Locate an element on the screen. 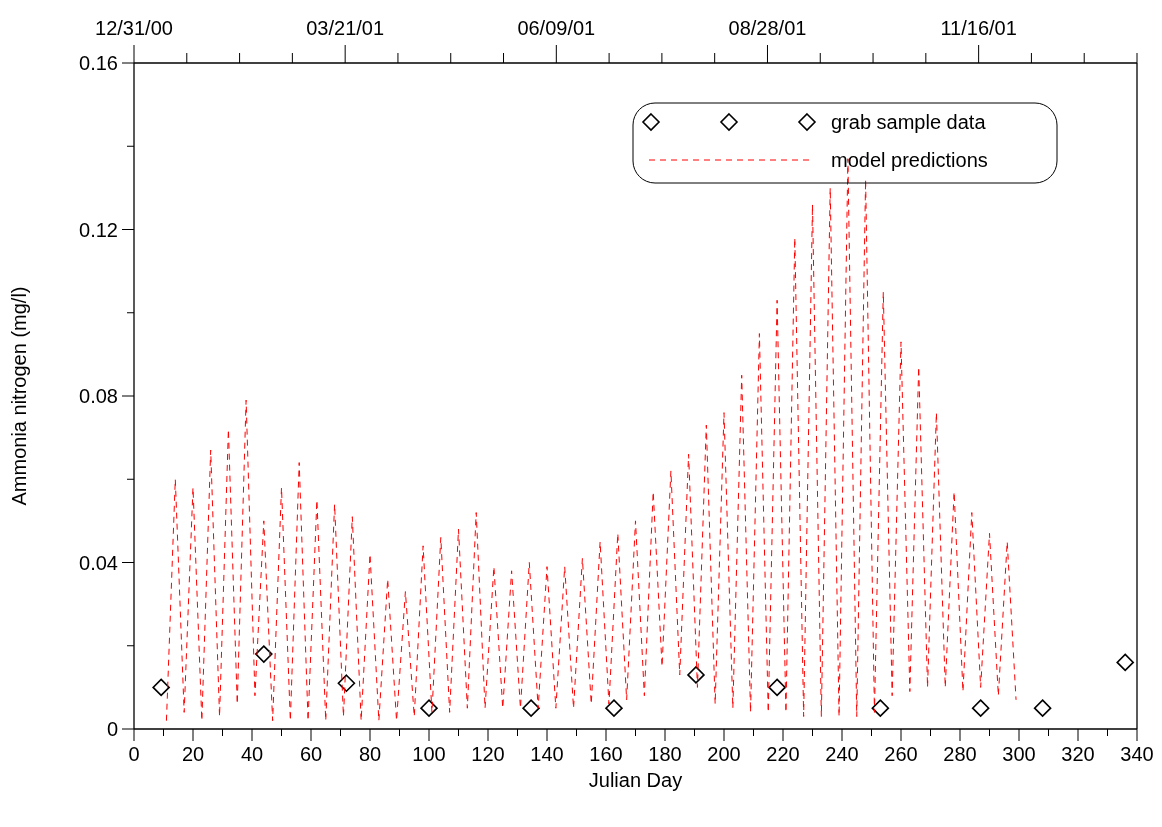 This screenshot has height=827, width=1162. x-tick-label: 280 is located at coordinates (960, 754).